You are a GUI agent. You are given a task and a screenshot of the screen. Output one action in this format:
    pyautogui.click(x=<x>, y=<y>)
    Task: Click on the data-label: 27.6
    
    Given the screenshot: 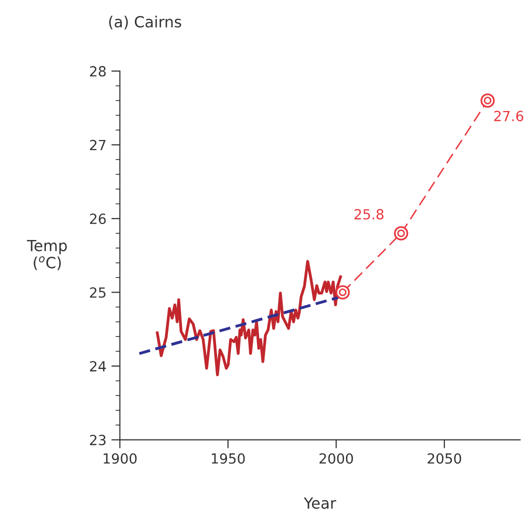 What is the action you would take?
    pyautogui.click(x=509, y=116)
    